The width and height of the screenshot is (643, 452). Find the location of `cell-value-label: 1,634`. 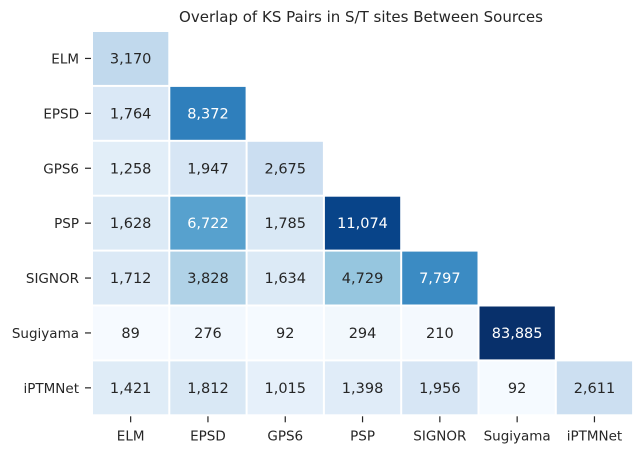

cell-value-label: 1,634 is located at coordinates (285, 279).